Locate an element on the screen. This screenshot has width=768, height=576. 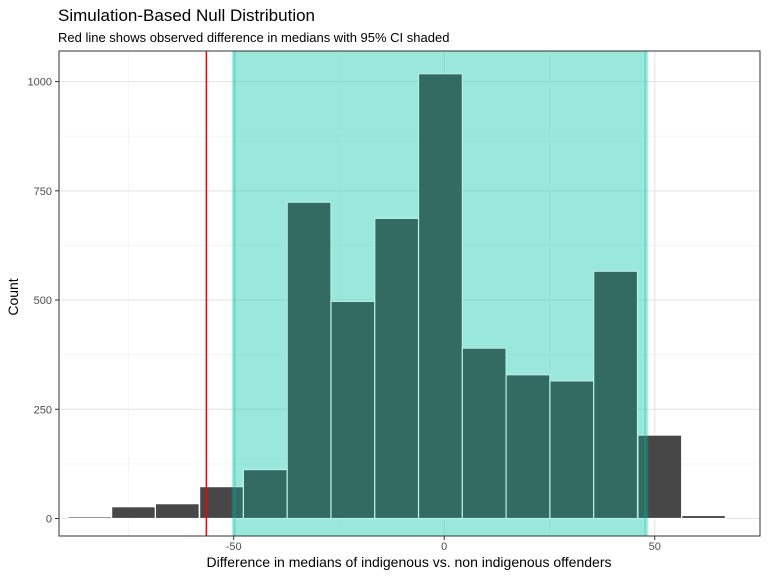
chart-title: Simulation-Based Null Distribution is located at coordinates (186, 15).